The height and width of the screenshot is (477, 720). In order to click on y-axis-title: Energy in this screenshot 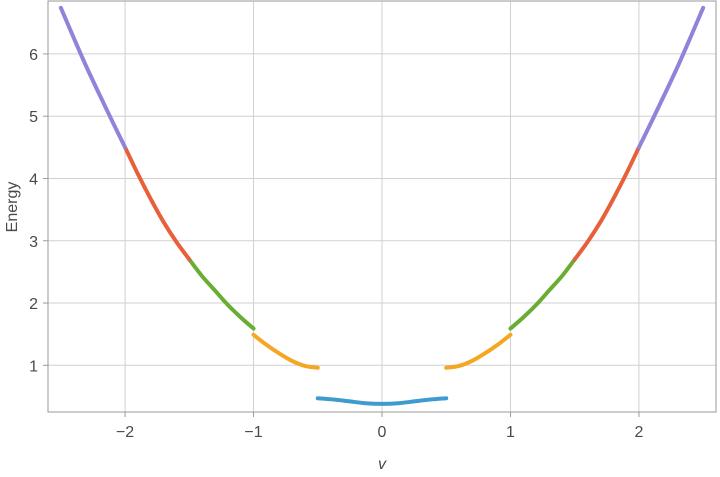, I will do `click(12, 207)`.